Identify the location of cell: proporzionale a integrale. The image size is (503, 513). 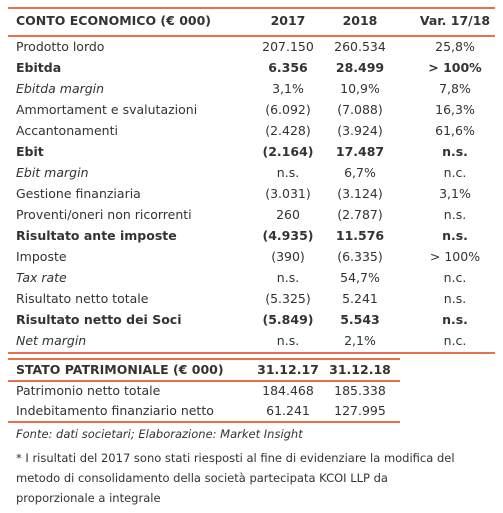
(88, 498).